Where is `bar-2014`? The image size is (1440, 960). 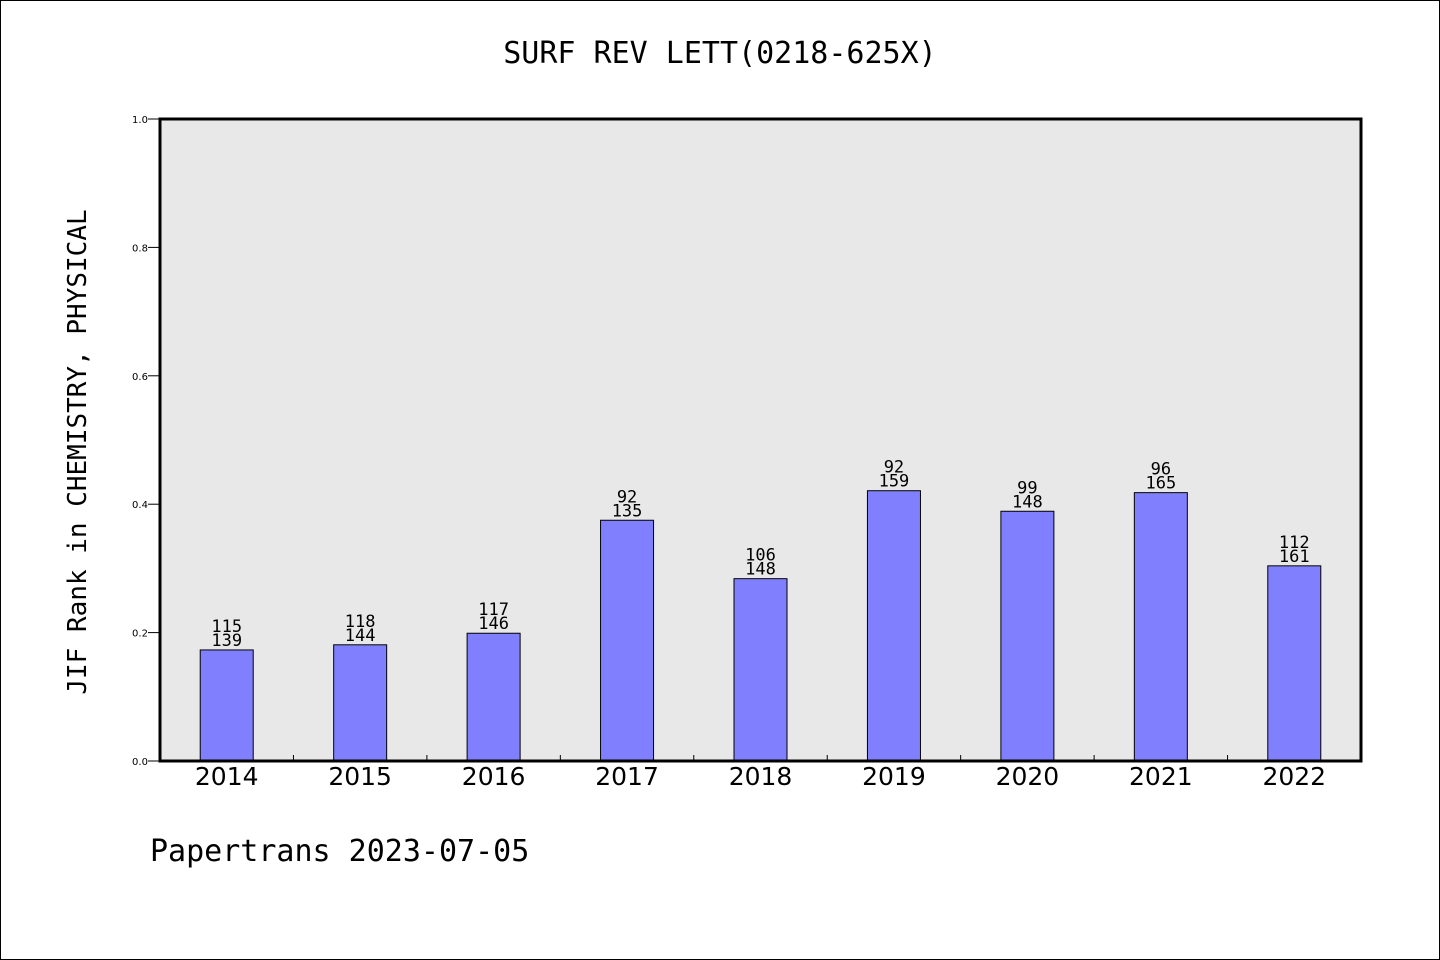 bar-2014 is located at coordinates (226, 705).